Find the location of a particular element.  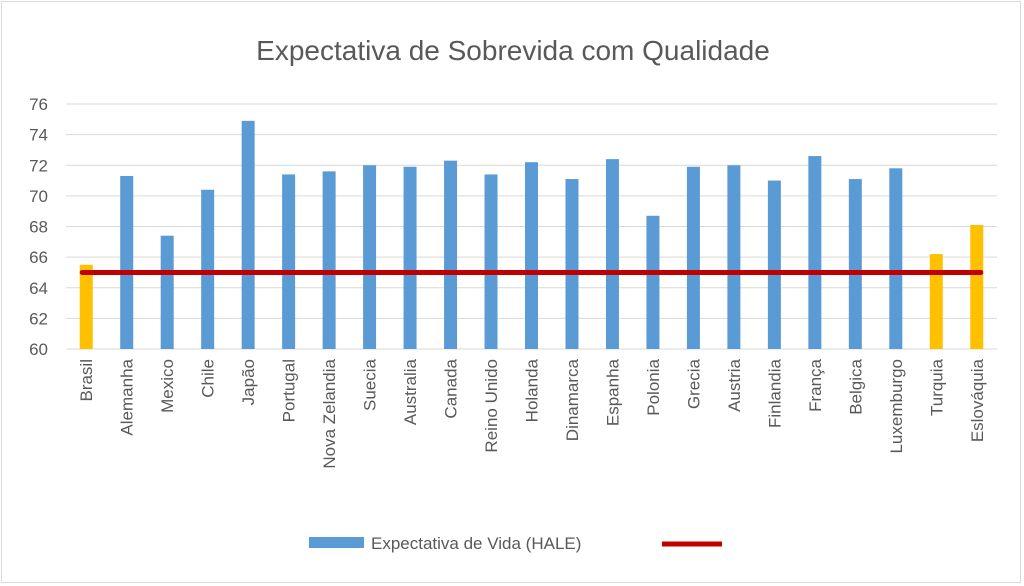

chart-title: Expectativa de Sobrevida com Qualidade is located at coordinates (513, 50).